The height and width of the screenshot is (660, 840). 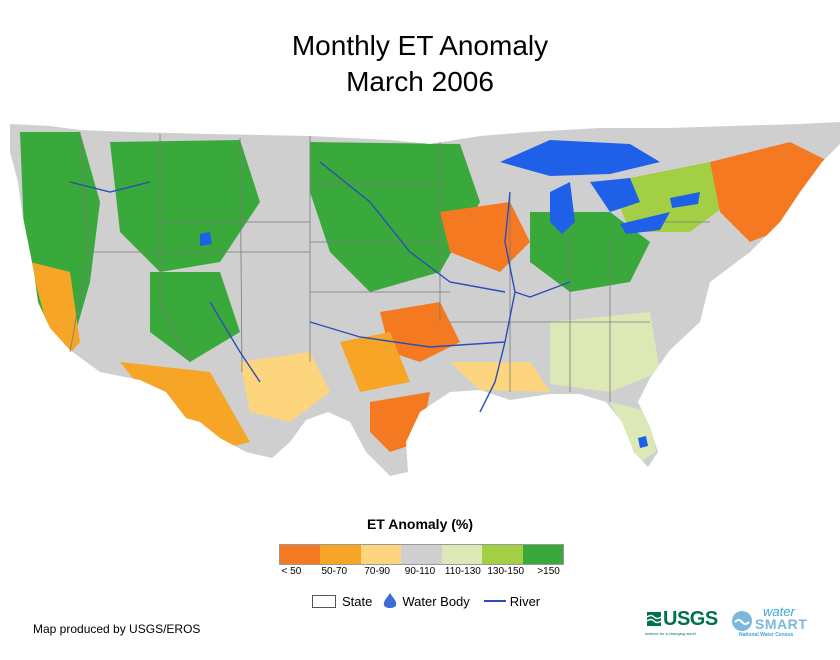 I want to click on water-drop-icon, so click(x=390, y=600).